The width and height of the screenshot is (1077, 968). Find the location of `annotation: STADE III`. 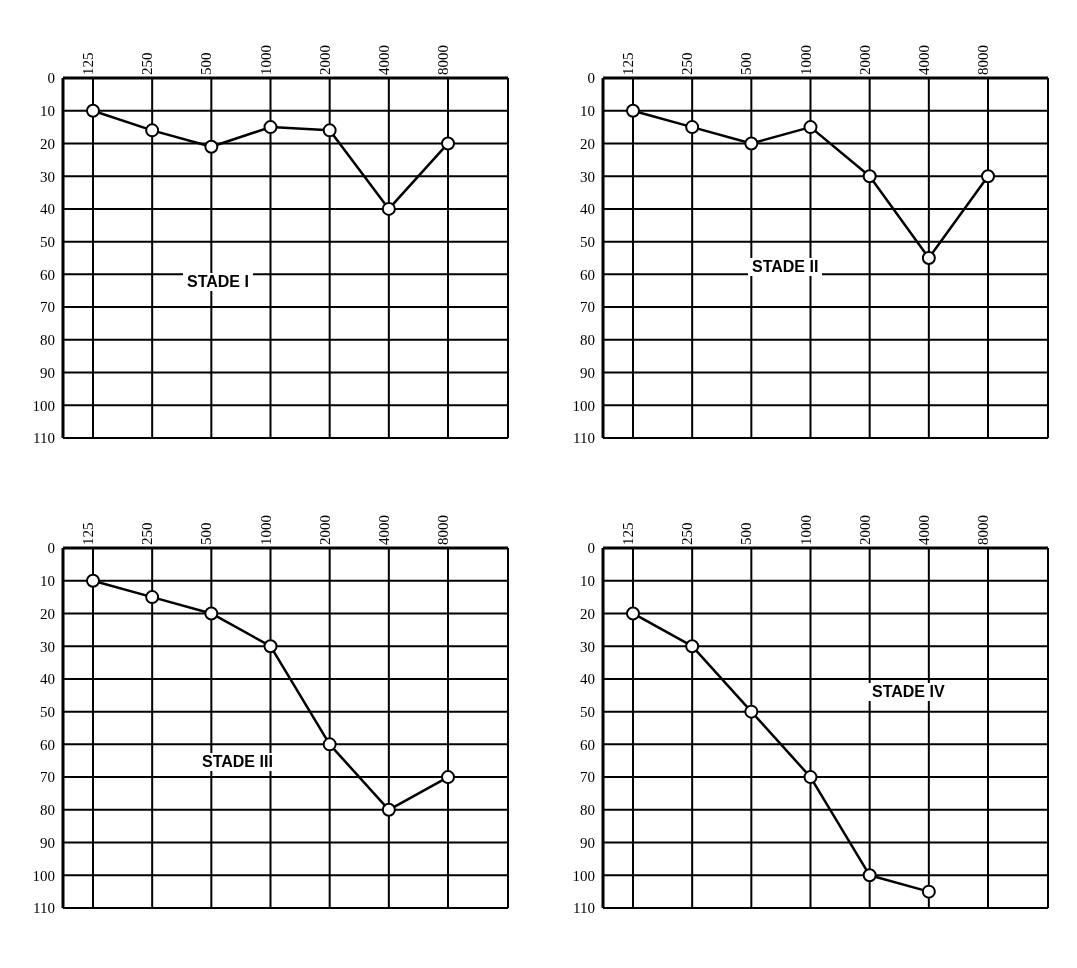

annotation: STADE III is located at coordinates (237, 762).